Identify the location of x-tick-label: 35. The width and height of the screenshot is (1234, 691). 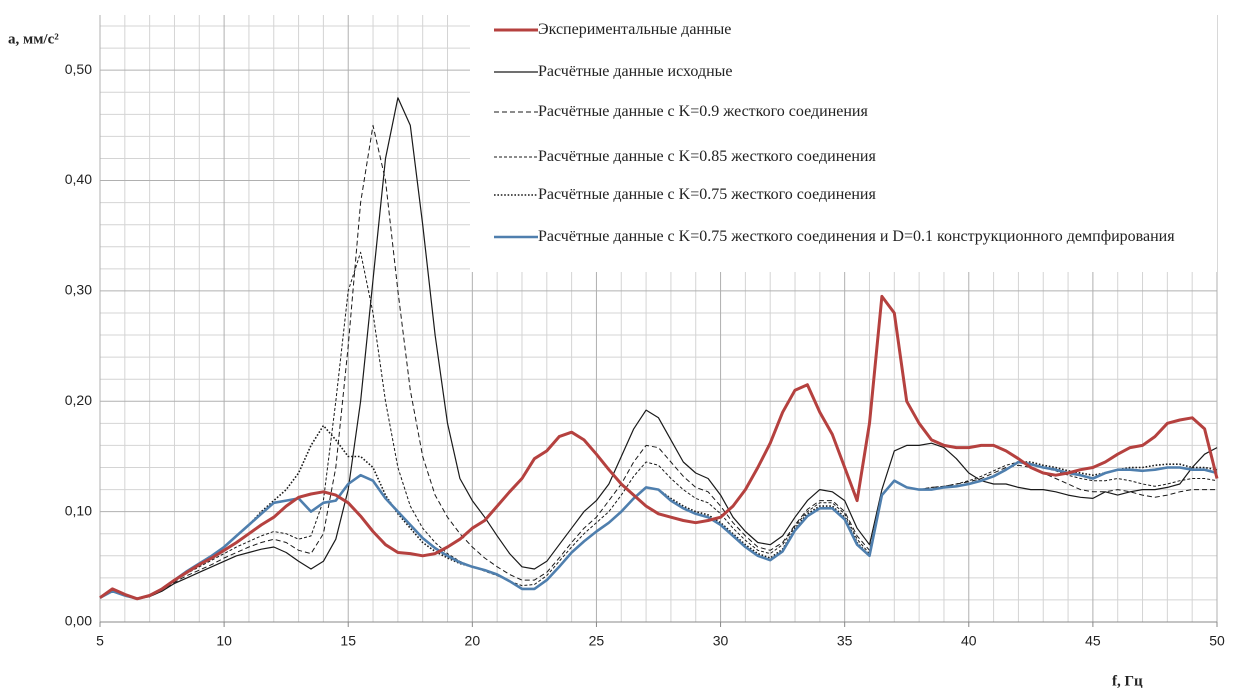
(845, 641).